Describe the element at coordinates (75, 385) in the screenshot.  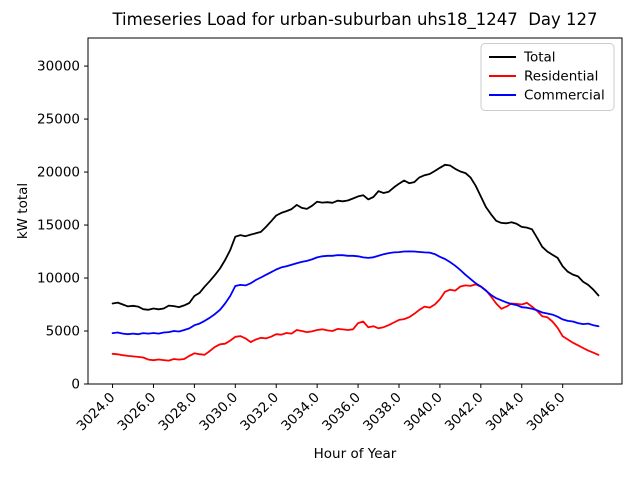
I see `y-tick-label: 0` at that location.